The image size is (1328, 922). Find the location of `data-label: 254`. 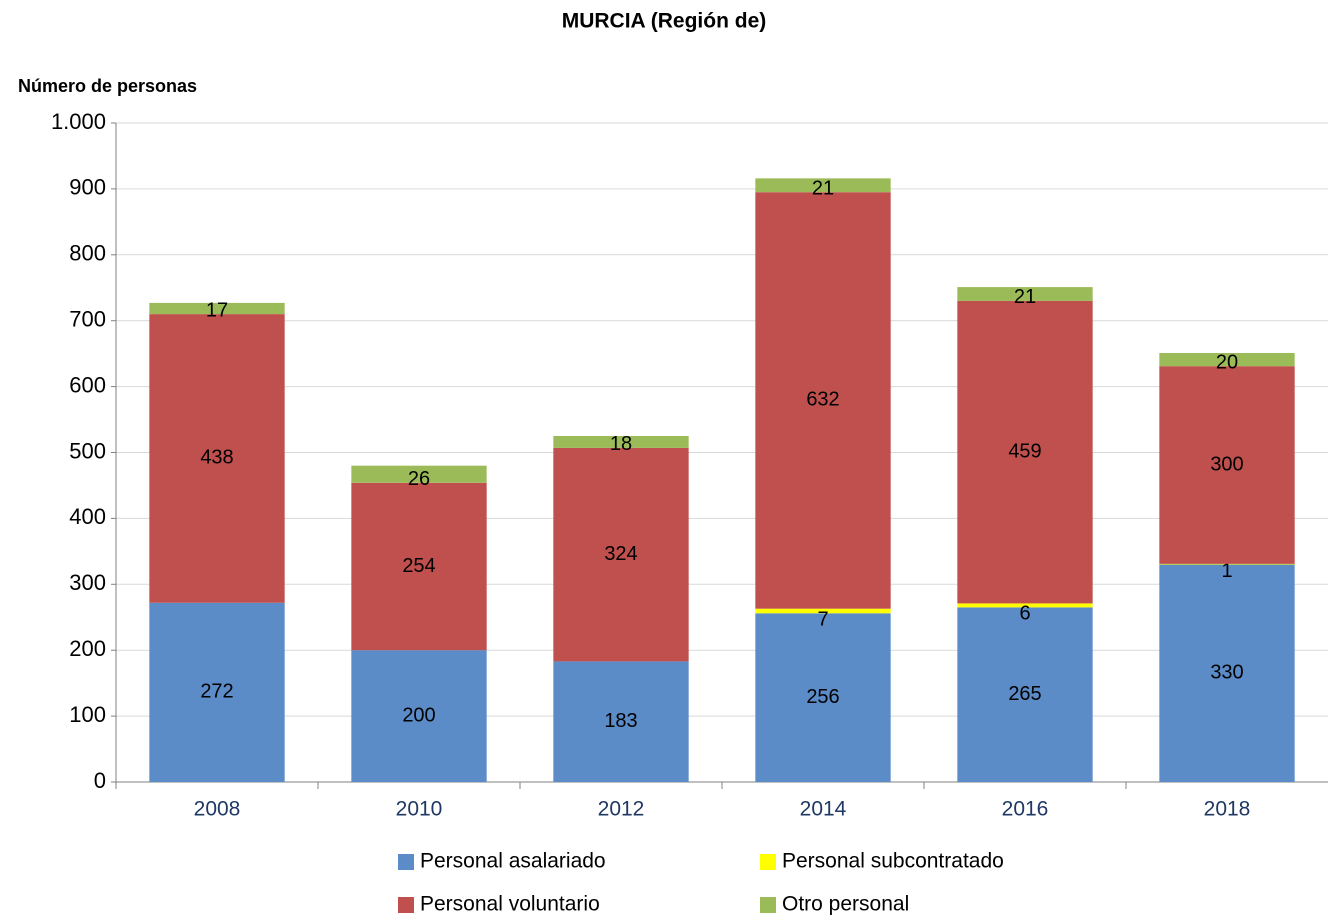

data-label: 254 is located at coordinates (418, 566).